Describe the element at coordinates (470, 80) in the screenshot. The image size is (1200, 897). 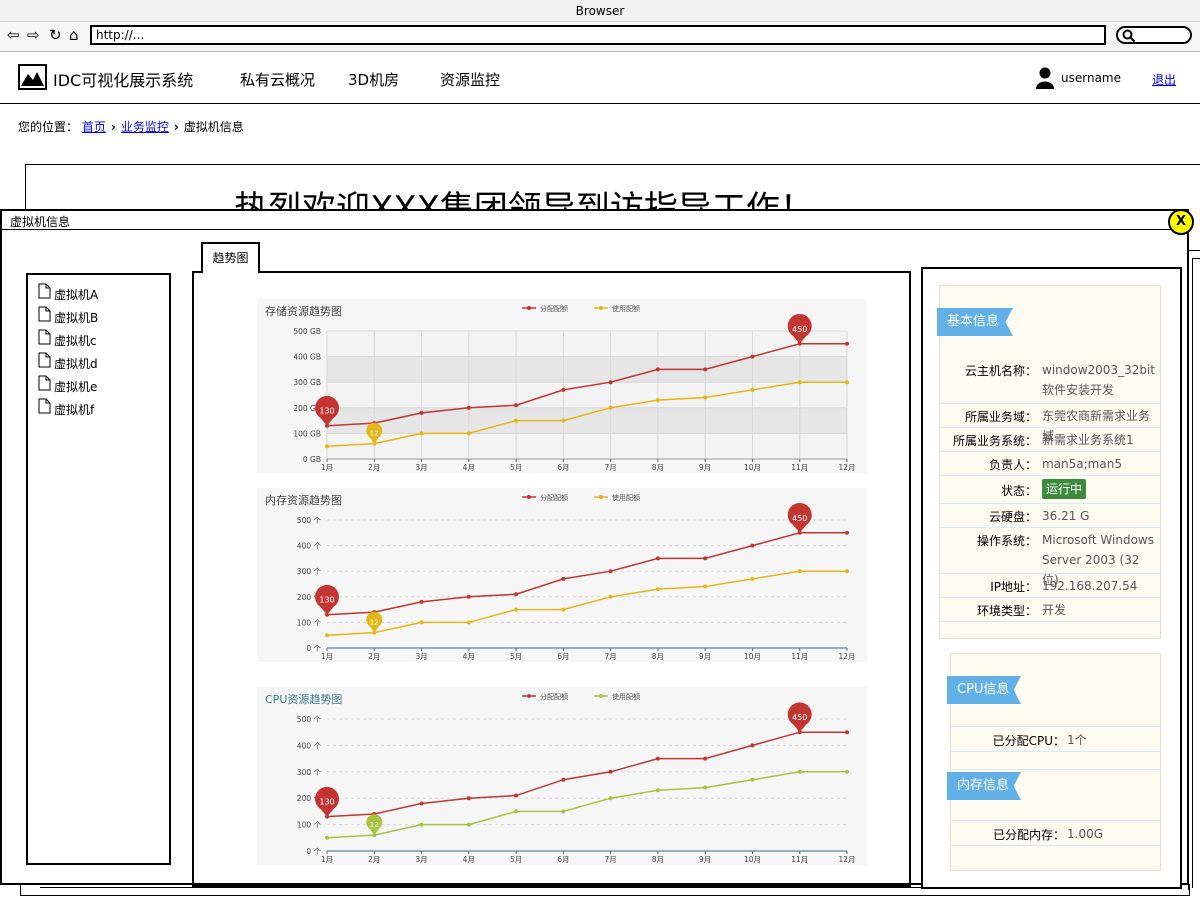
I see `menu-resource-monitor: 资源监控` at that location.